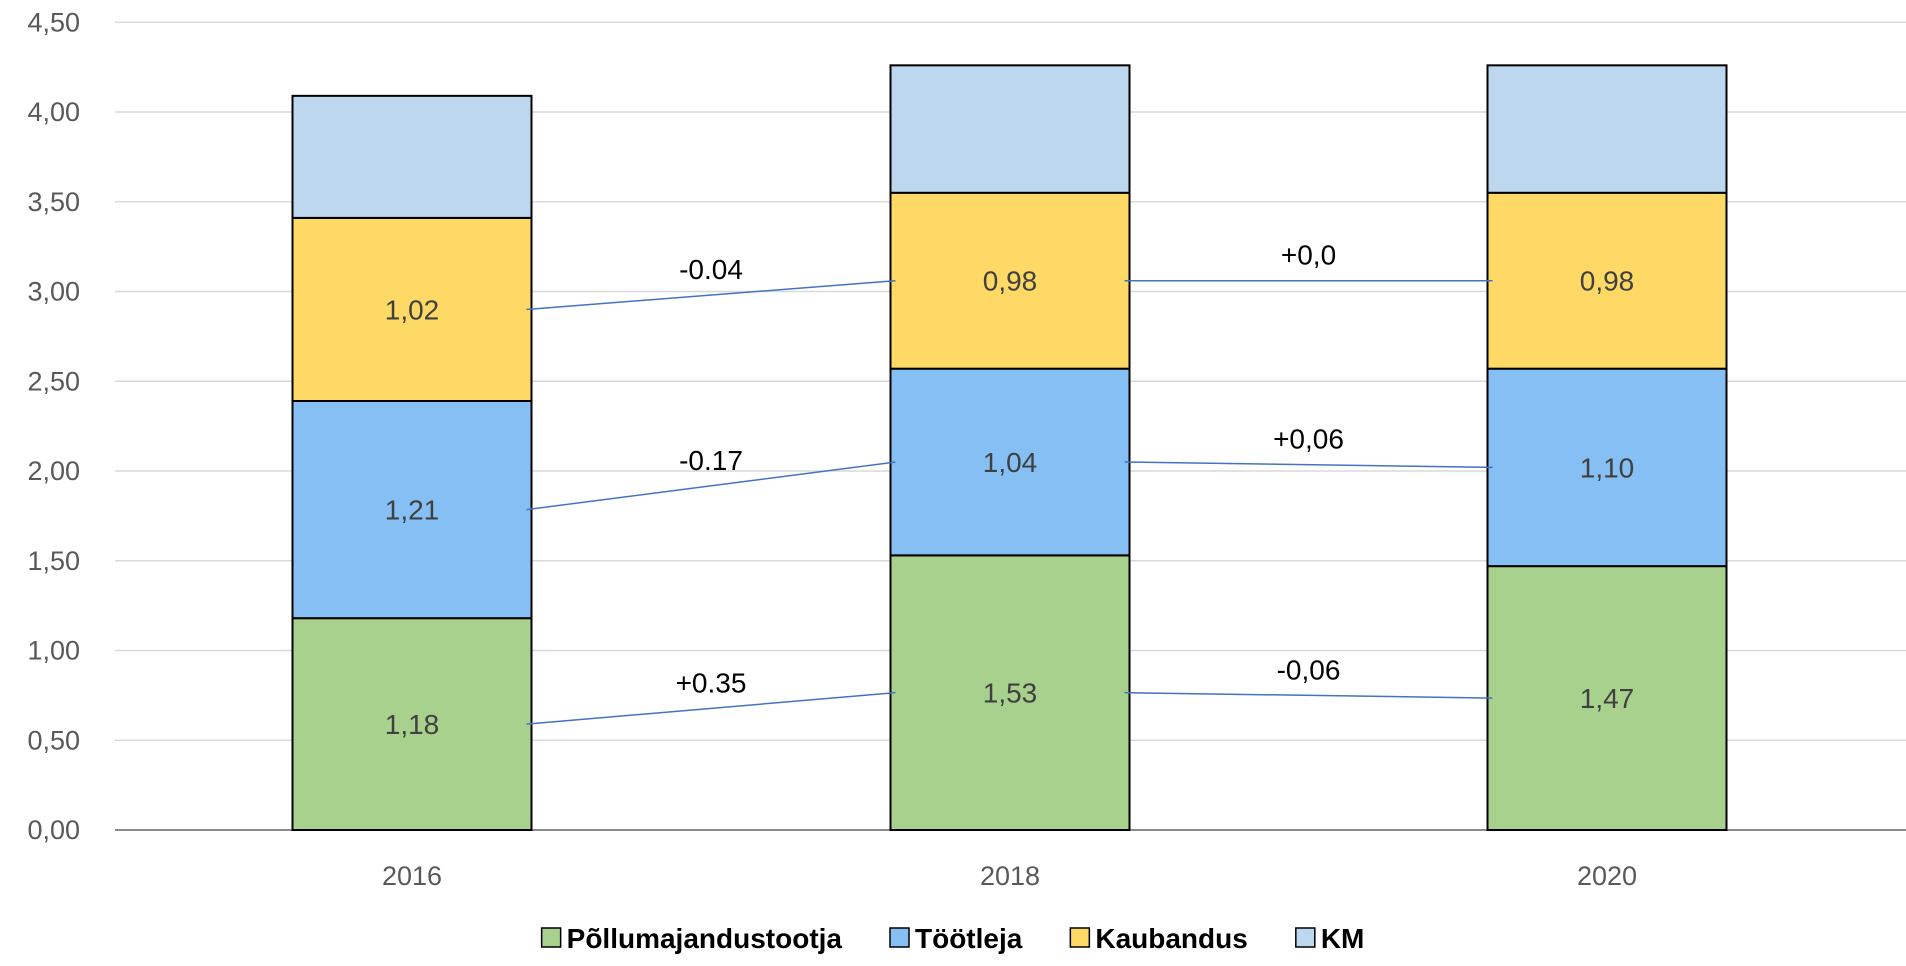 Image resolution: width=1906 pixels, height=966 pixels. I want to click on y-tick-label: 2,00, so click(53, 471).